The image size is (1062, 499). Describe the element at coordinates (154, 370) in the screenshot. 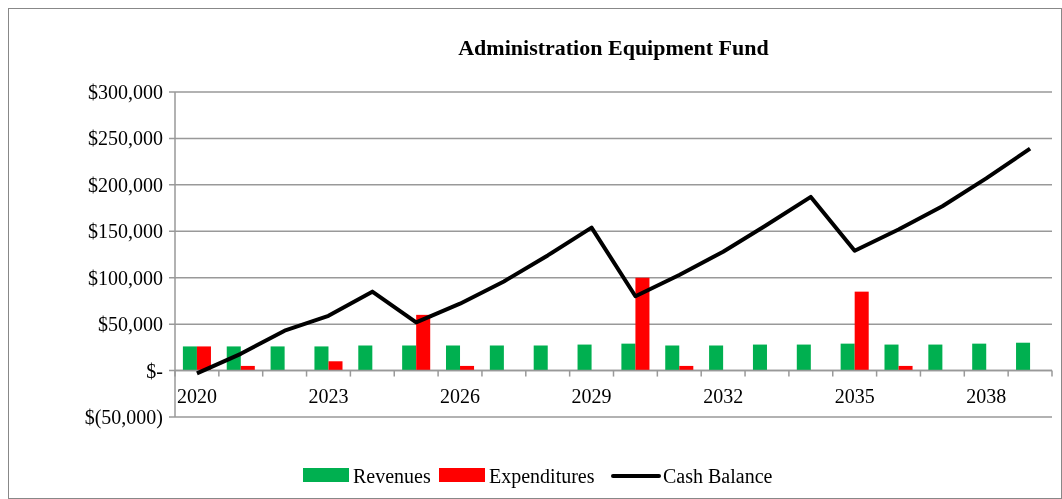

I see `y-tick-label: $-` at that location.